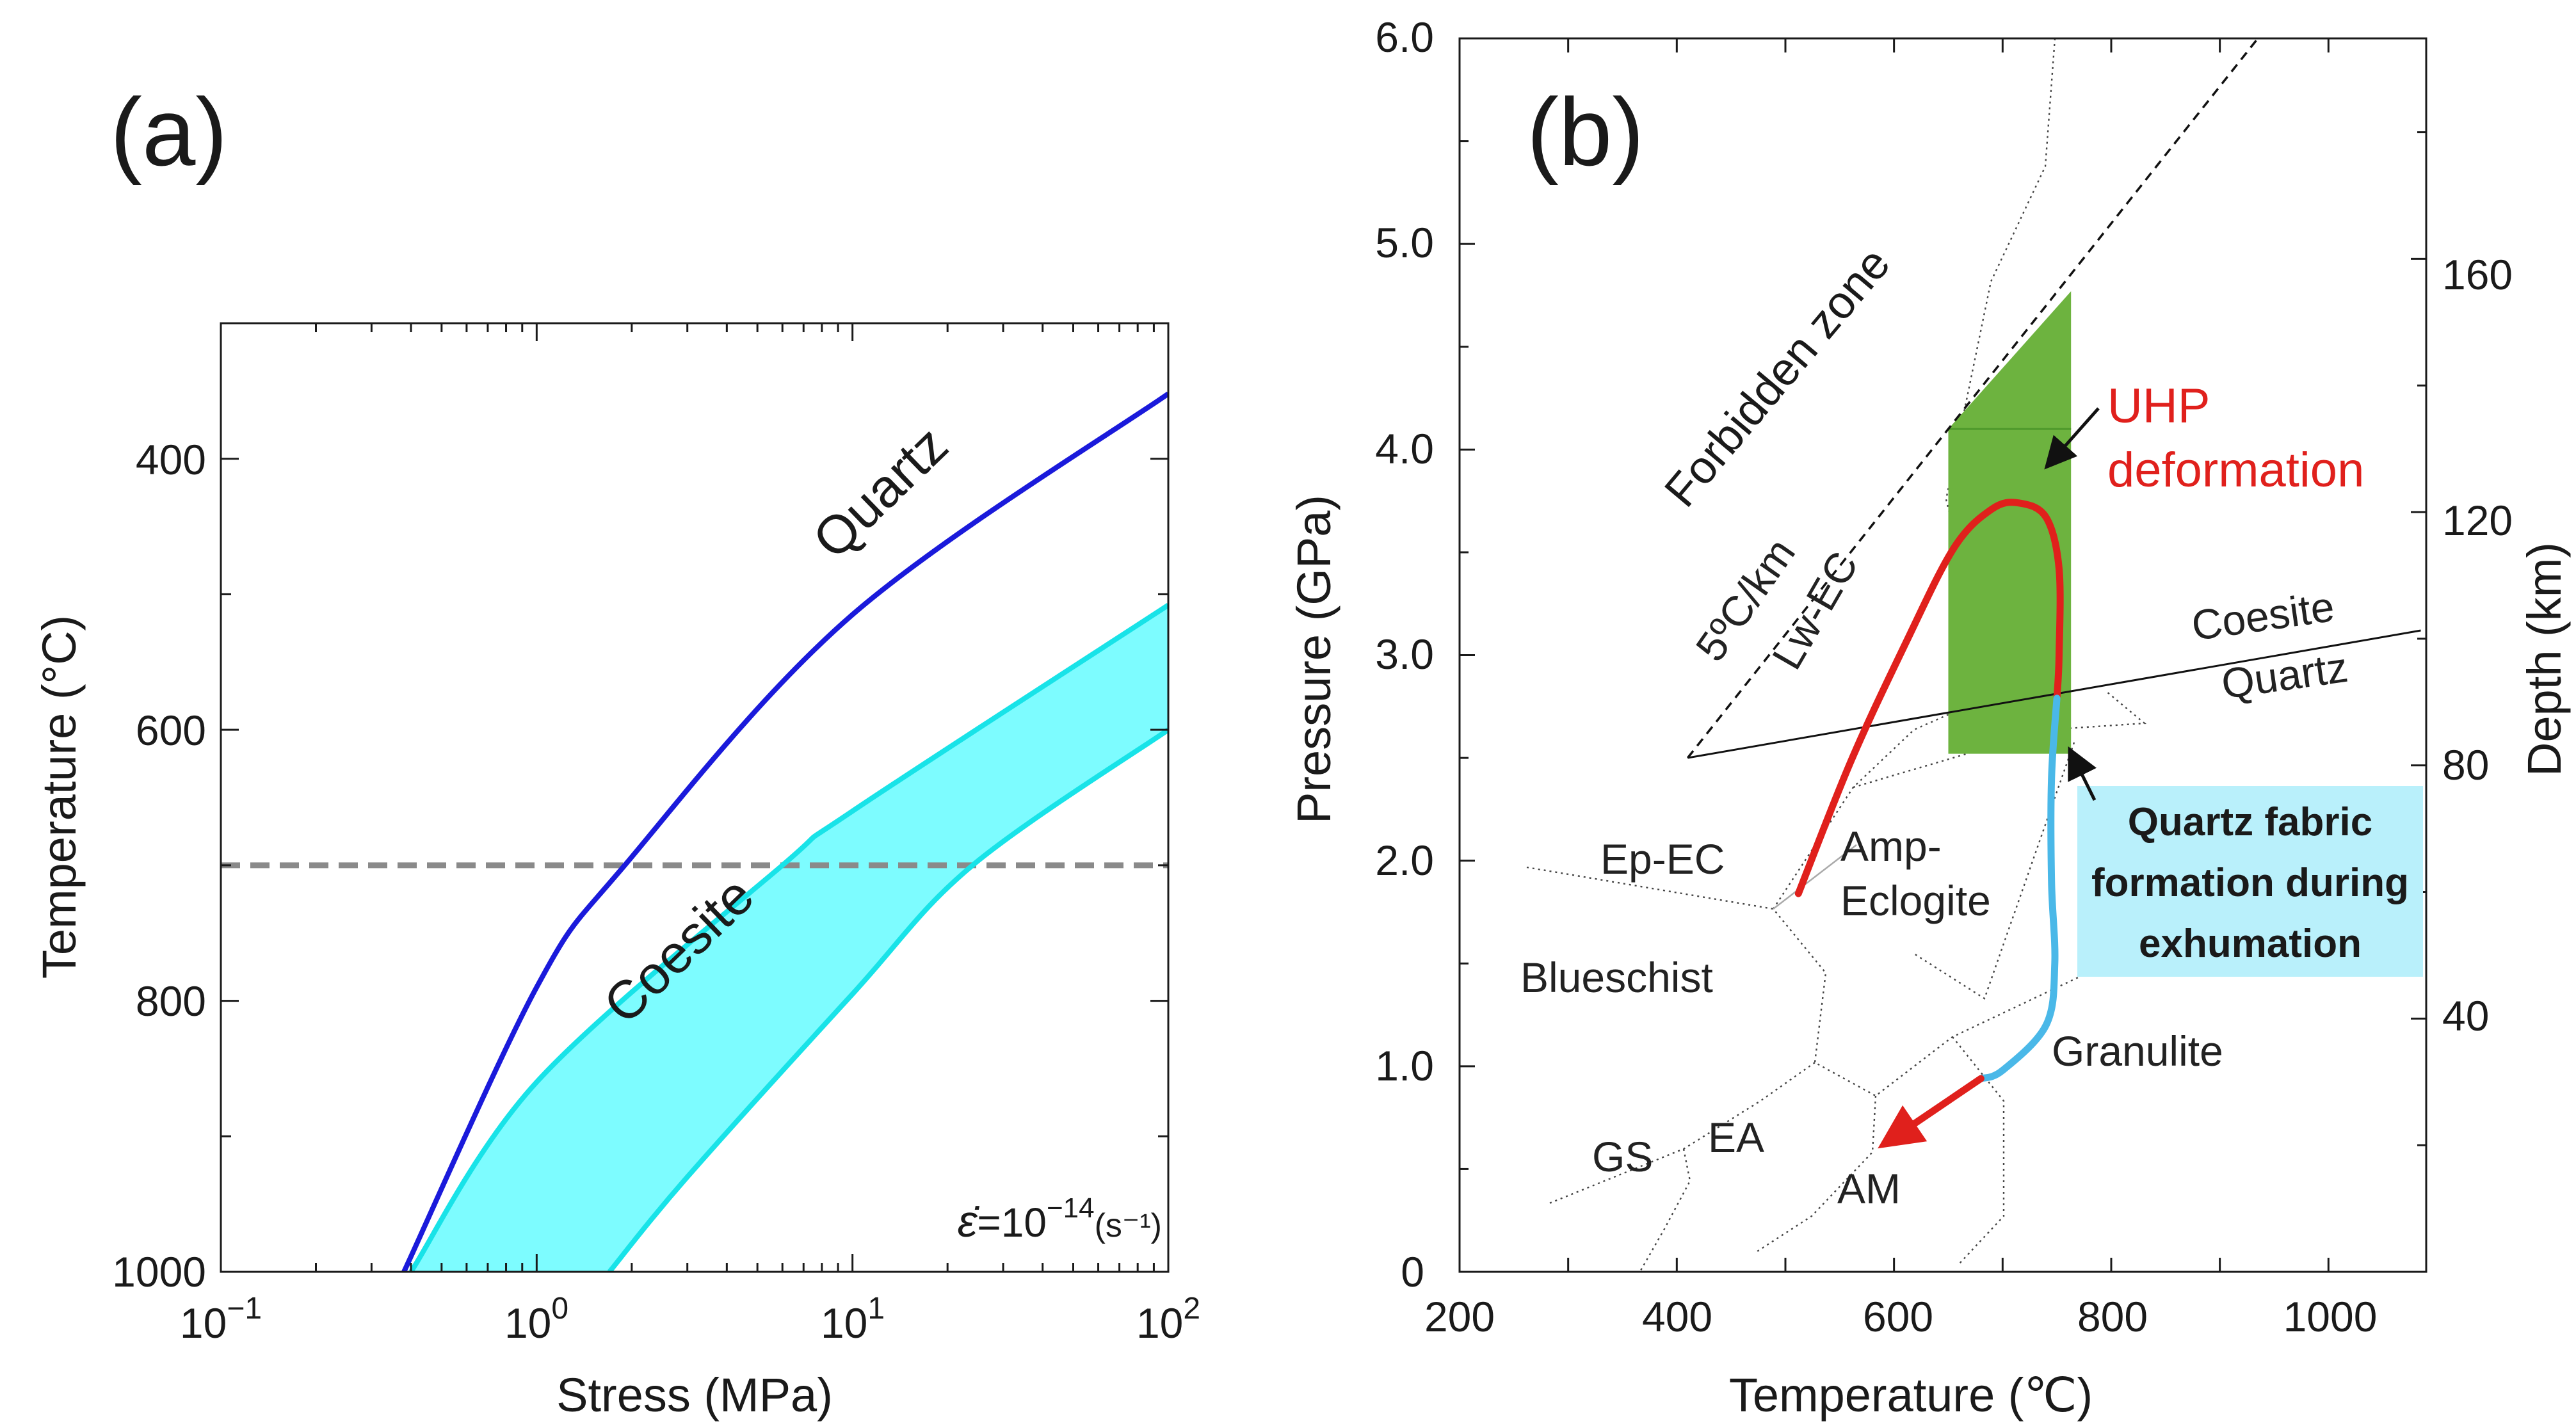  What do you see at coordinates (1313, 659) in the screenshot?
I see `y-axis-label-b: Pressure (GPa)` at bounding box center [1313, 659].